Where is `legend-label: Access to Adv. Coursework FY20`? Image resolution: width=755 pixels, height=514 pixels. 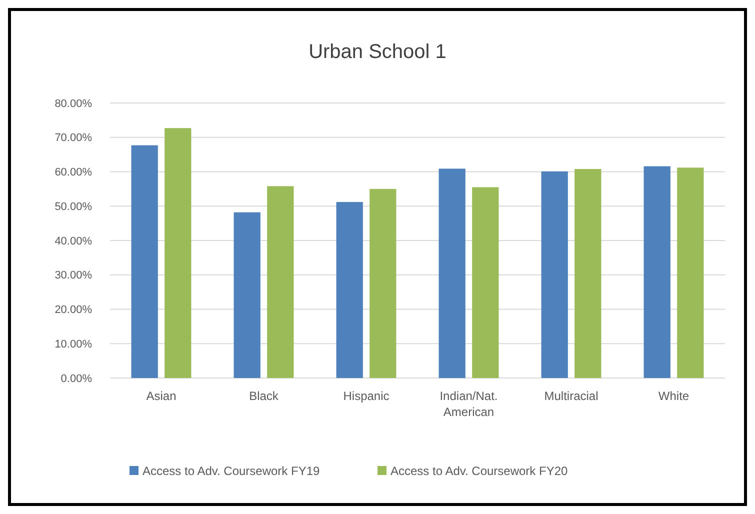 legend-label: Access to Adv. Coursework FY20 is located at coordinates (479, 471).